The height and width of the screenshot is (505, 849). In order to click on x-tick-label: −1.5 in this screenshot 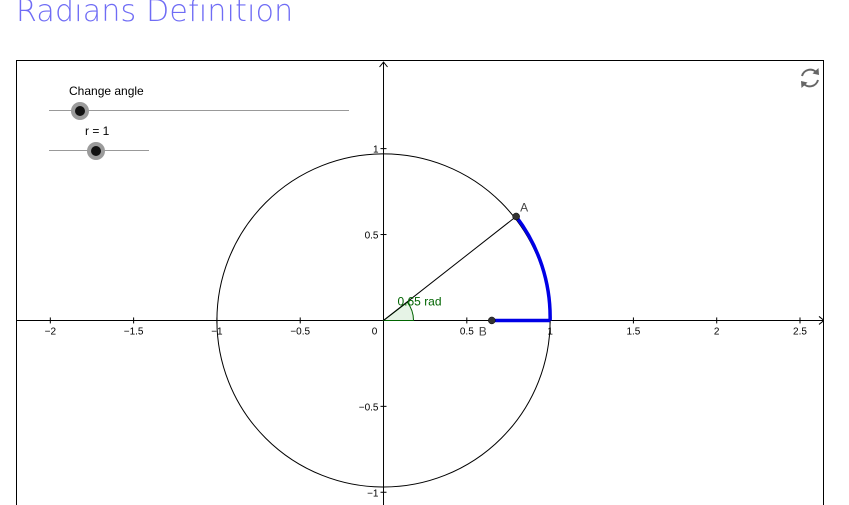, I will do `click(134, 331)`.